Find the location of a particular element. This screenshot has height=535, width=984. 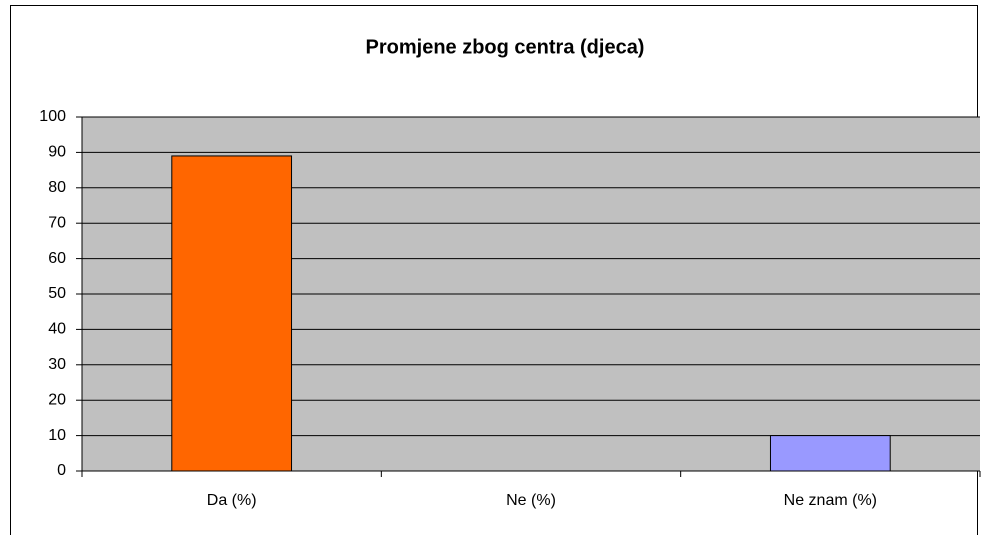

chart-title: Promjene zbog centra (djeca) is located at coordinates (505, 47).